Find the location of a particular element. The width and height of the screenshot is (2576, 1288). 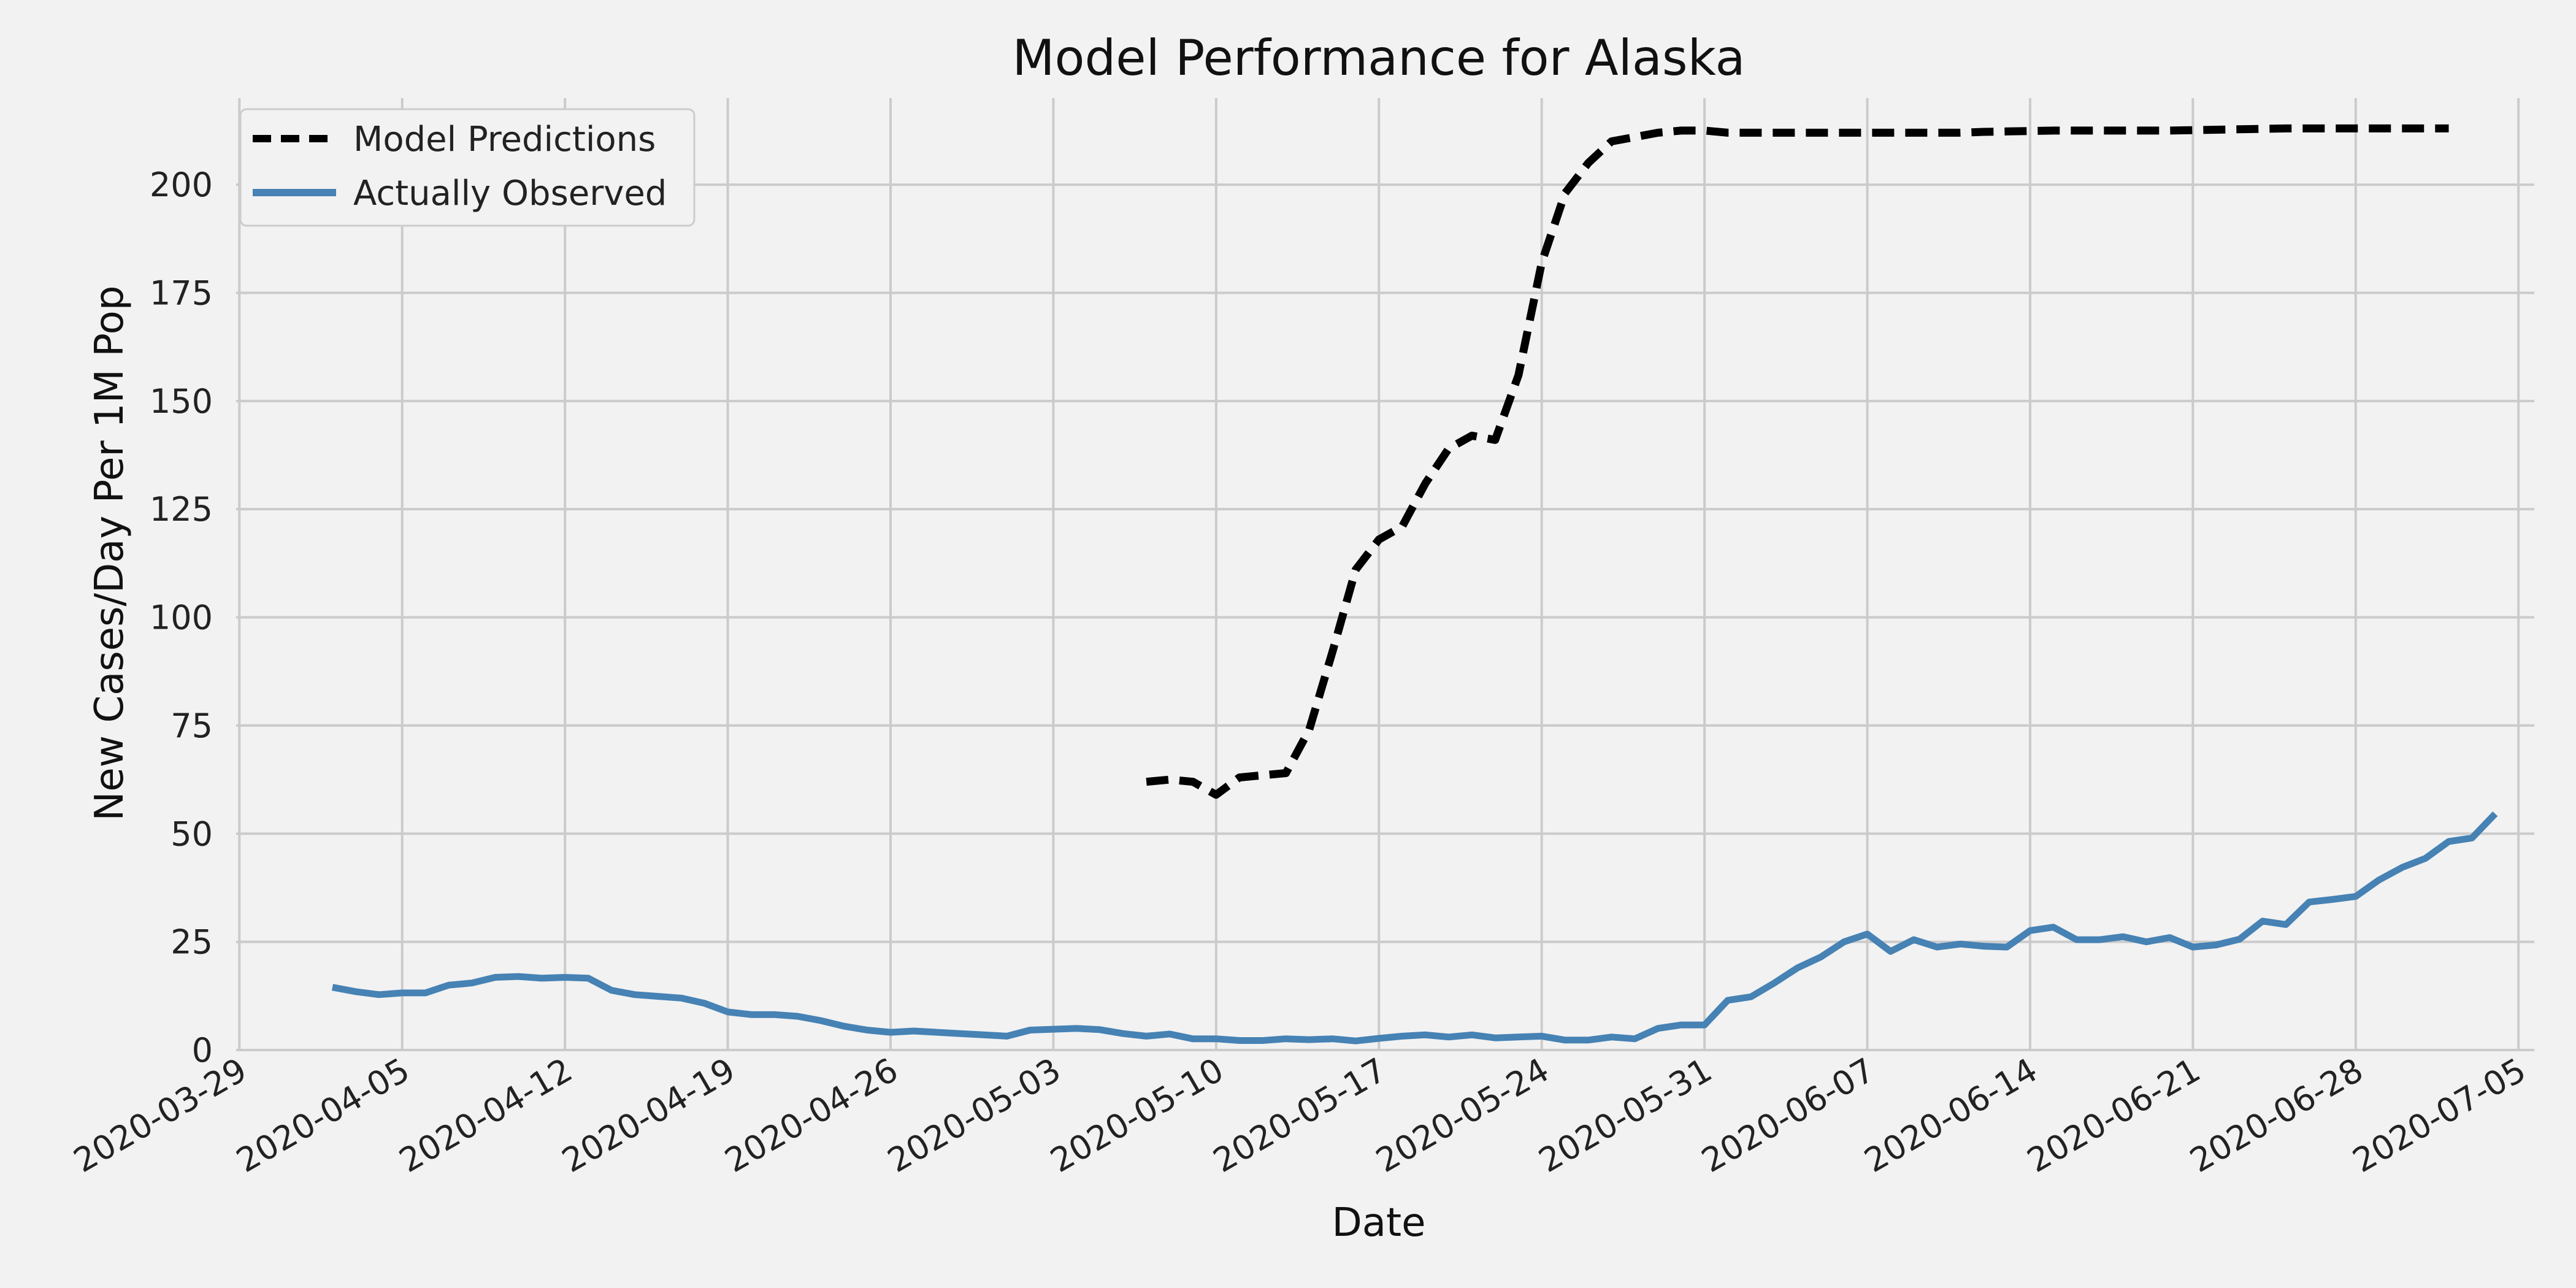

legend-box is located at coordinates (467, 167).